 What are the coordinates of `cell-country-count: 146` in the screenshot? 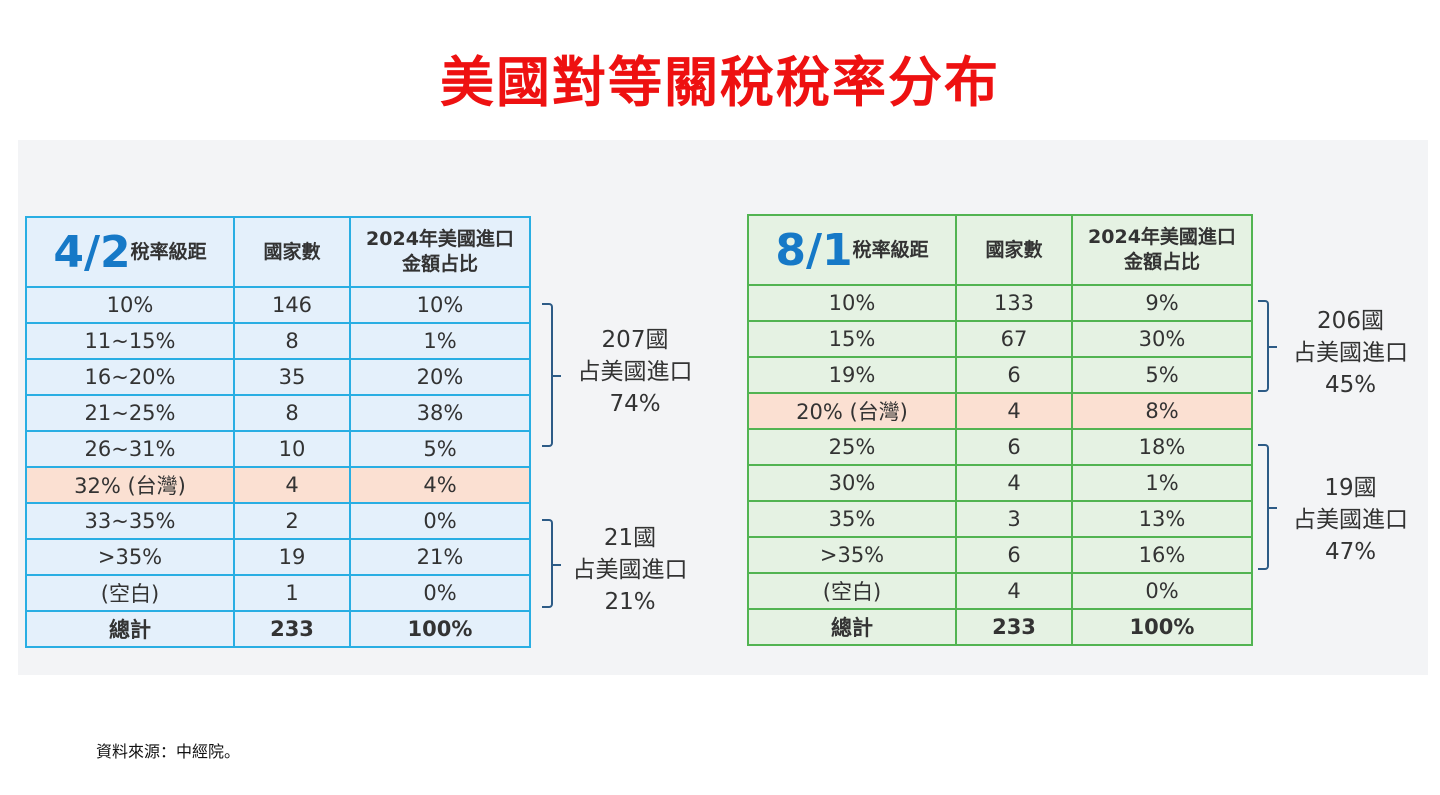 It's located at (292, 305).